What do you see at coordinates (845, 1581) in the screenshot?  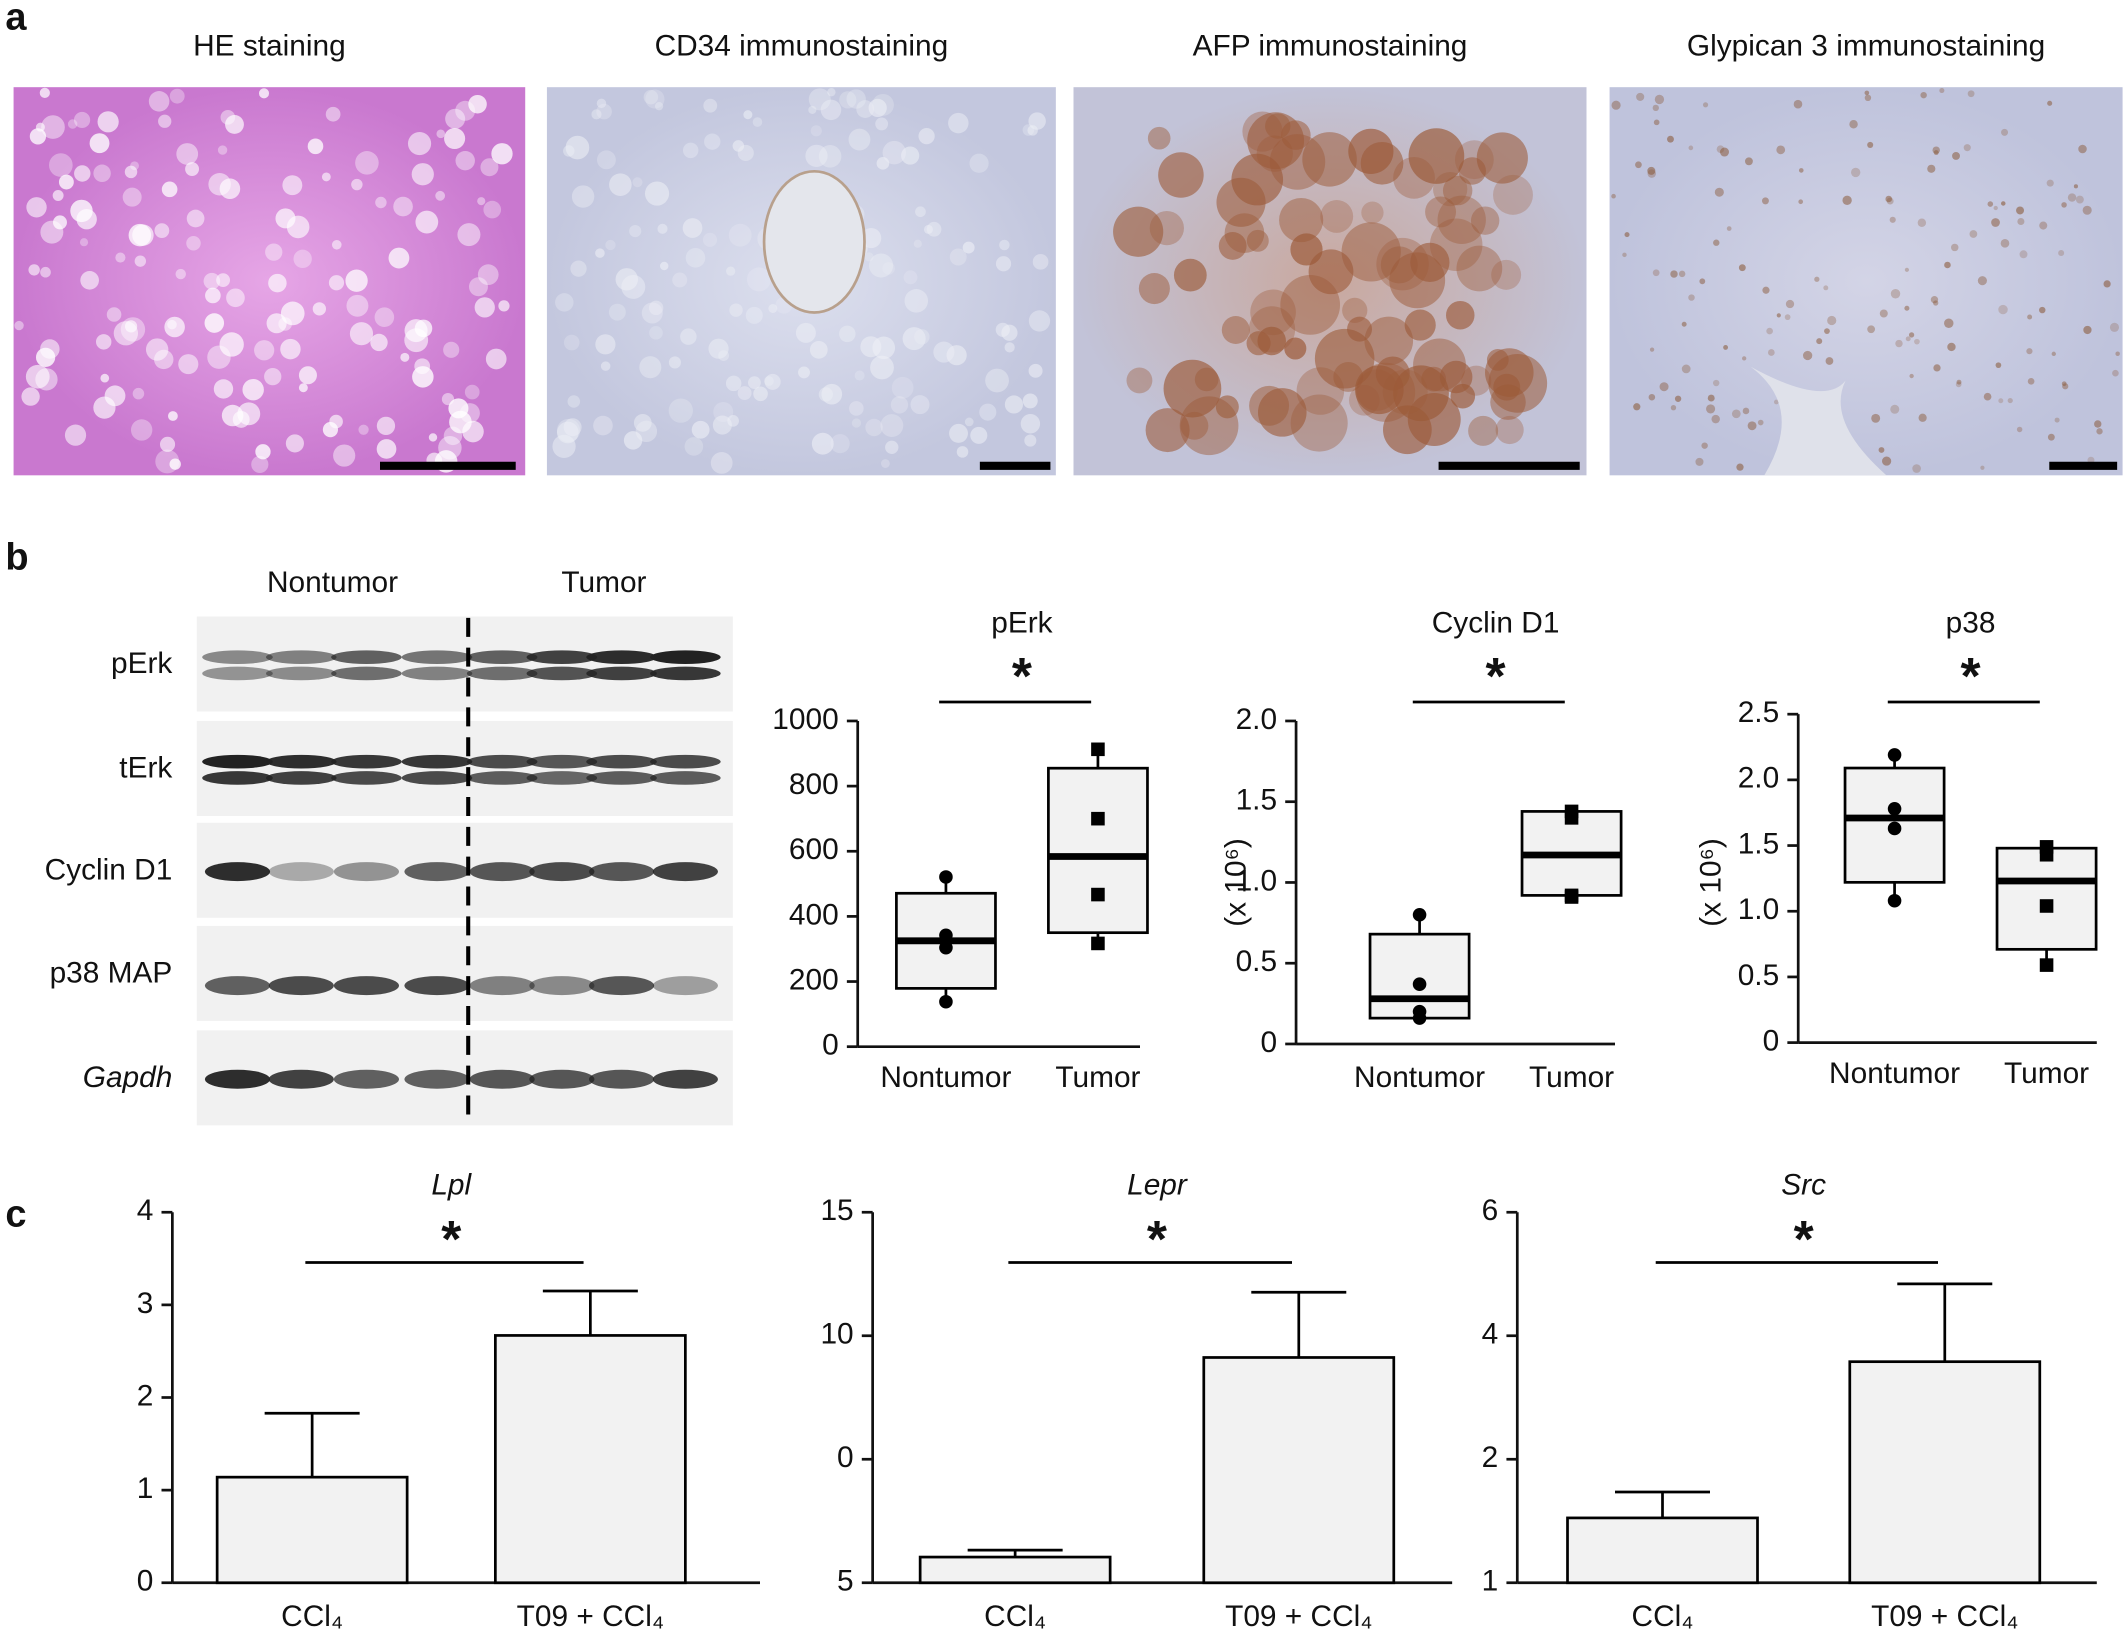 I see `y-tick-label: 5` at bounding box center [845, 1581].